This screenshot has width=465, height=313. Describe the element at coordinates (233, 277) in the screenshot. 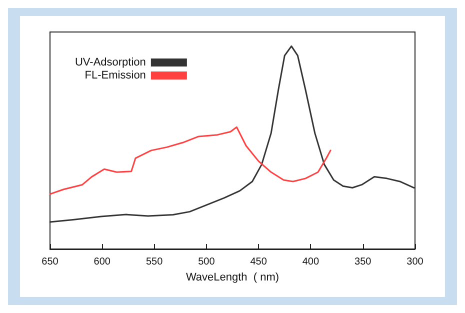

I see `x-axis-title: WaveLength ( nm)` at that location.